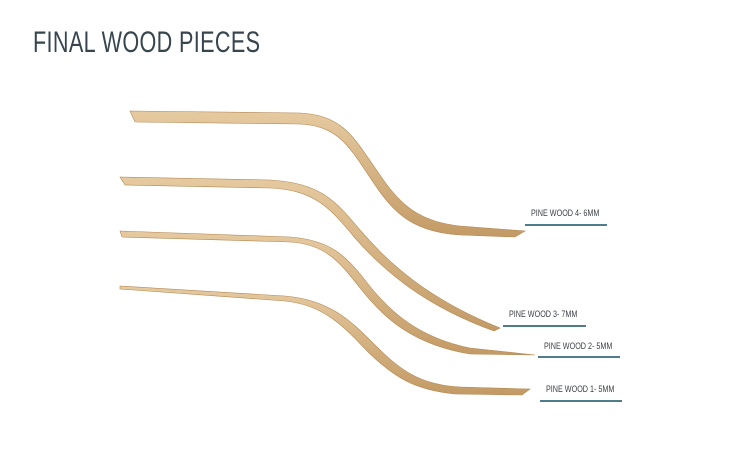 The width and height of the screenshot is (730, 472). I want to click on piece-3-label: PINE WOOD 3- 7MM, so click(543, 314).